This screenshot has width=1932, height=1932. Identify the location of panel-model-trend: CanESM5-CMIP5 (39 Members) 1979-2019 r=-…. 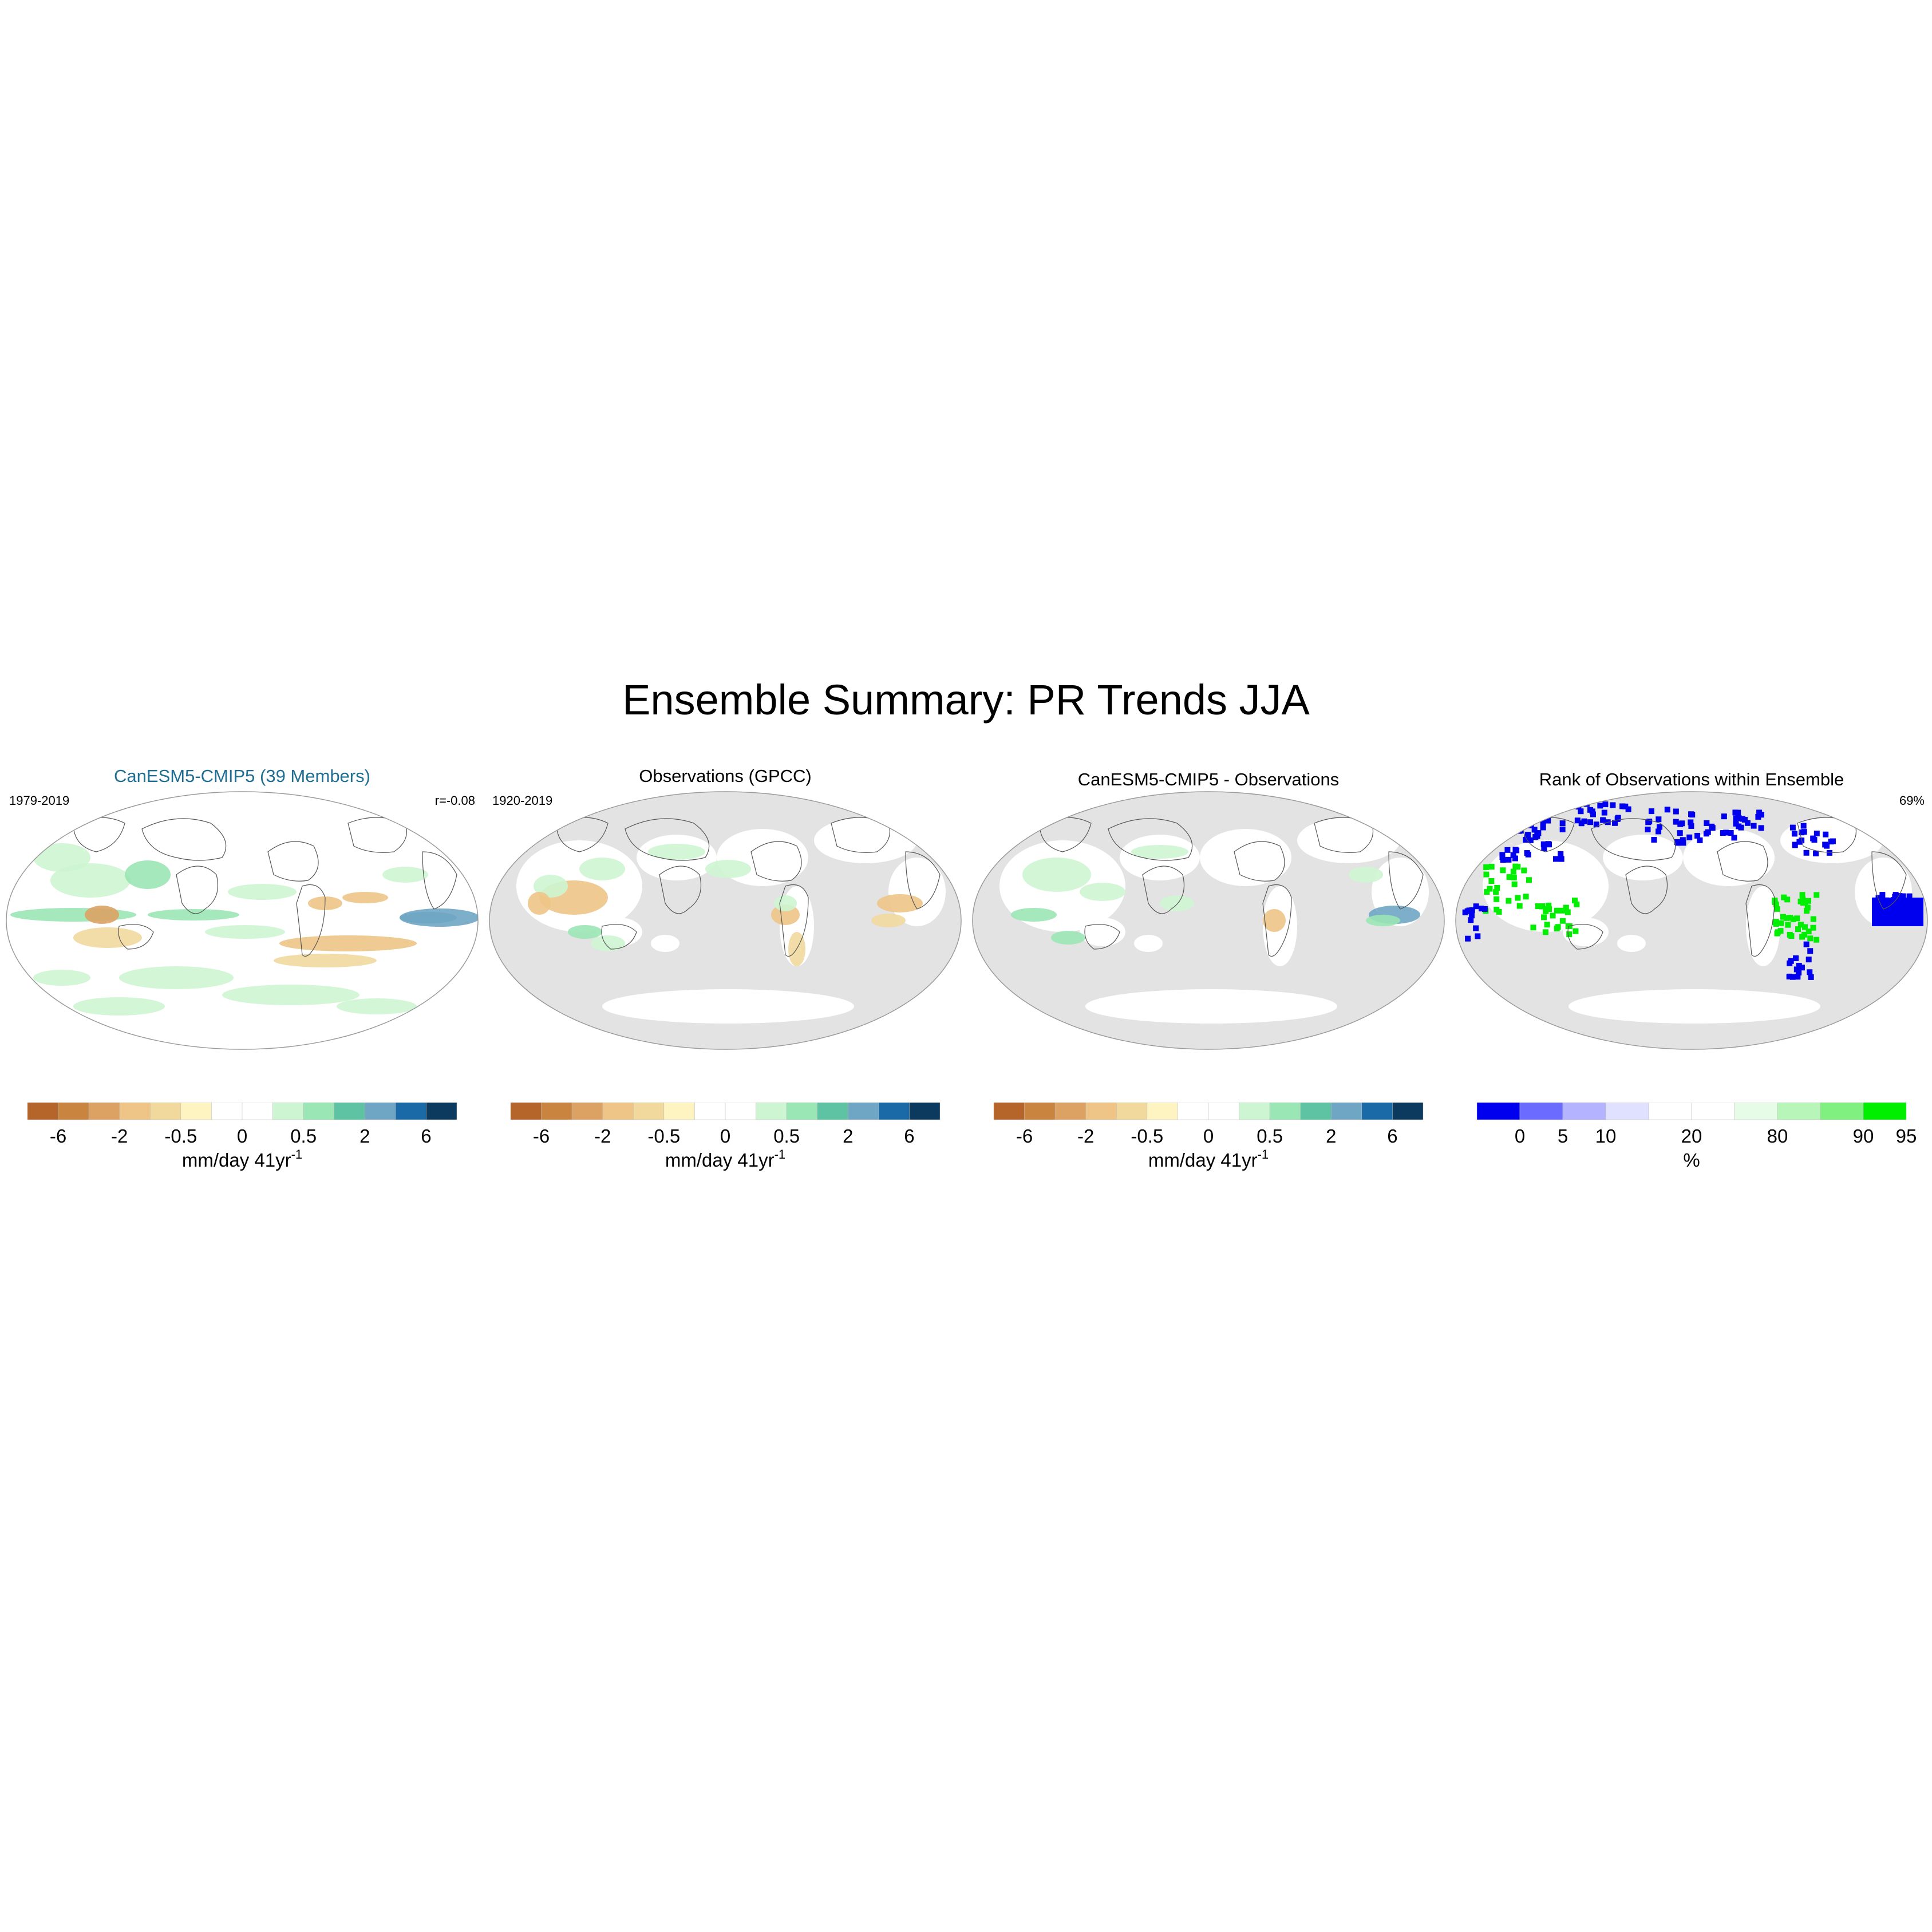
(242, 973).